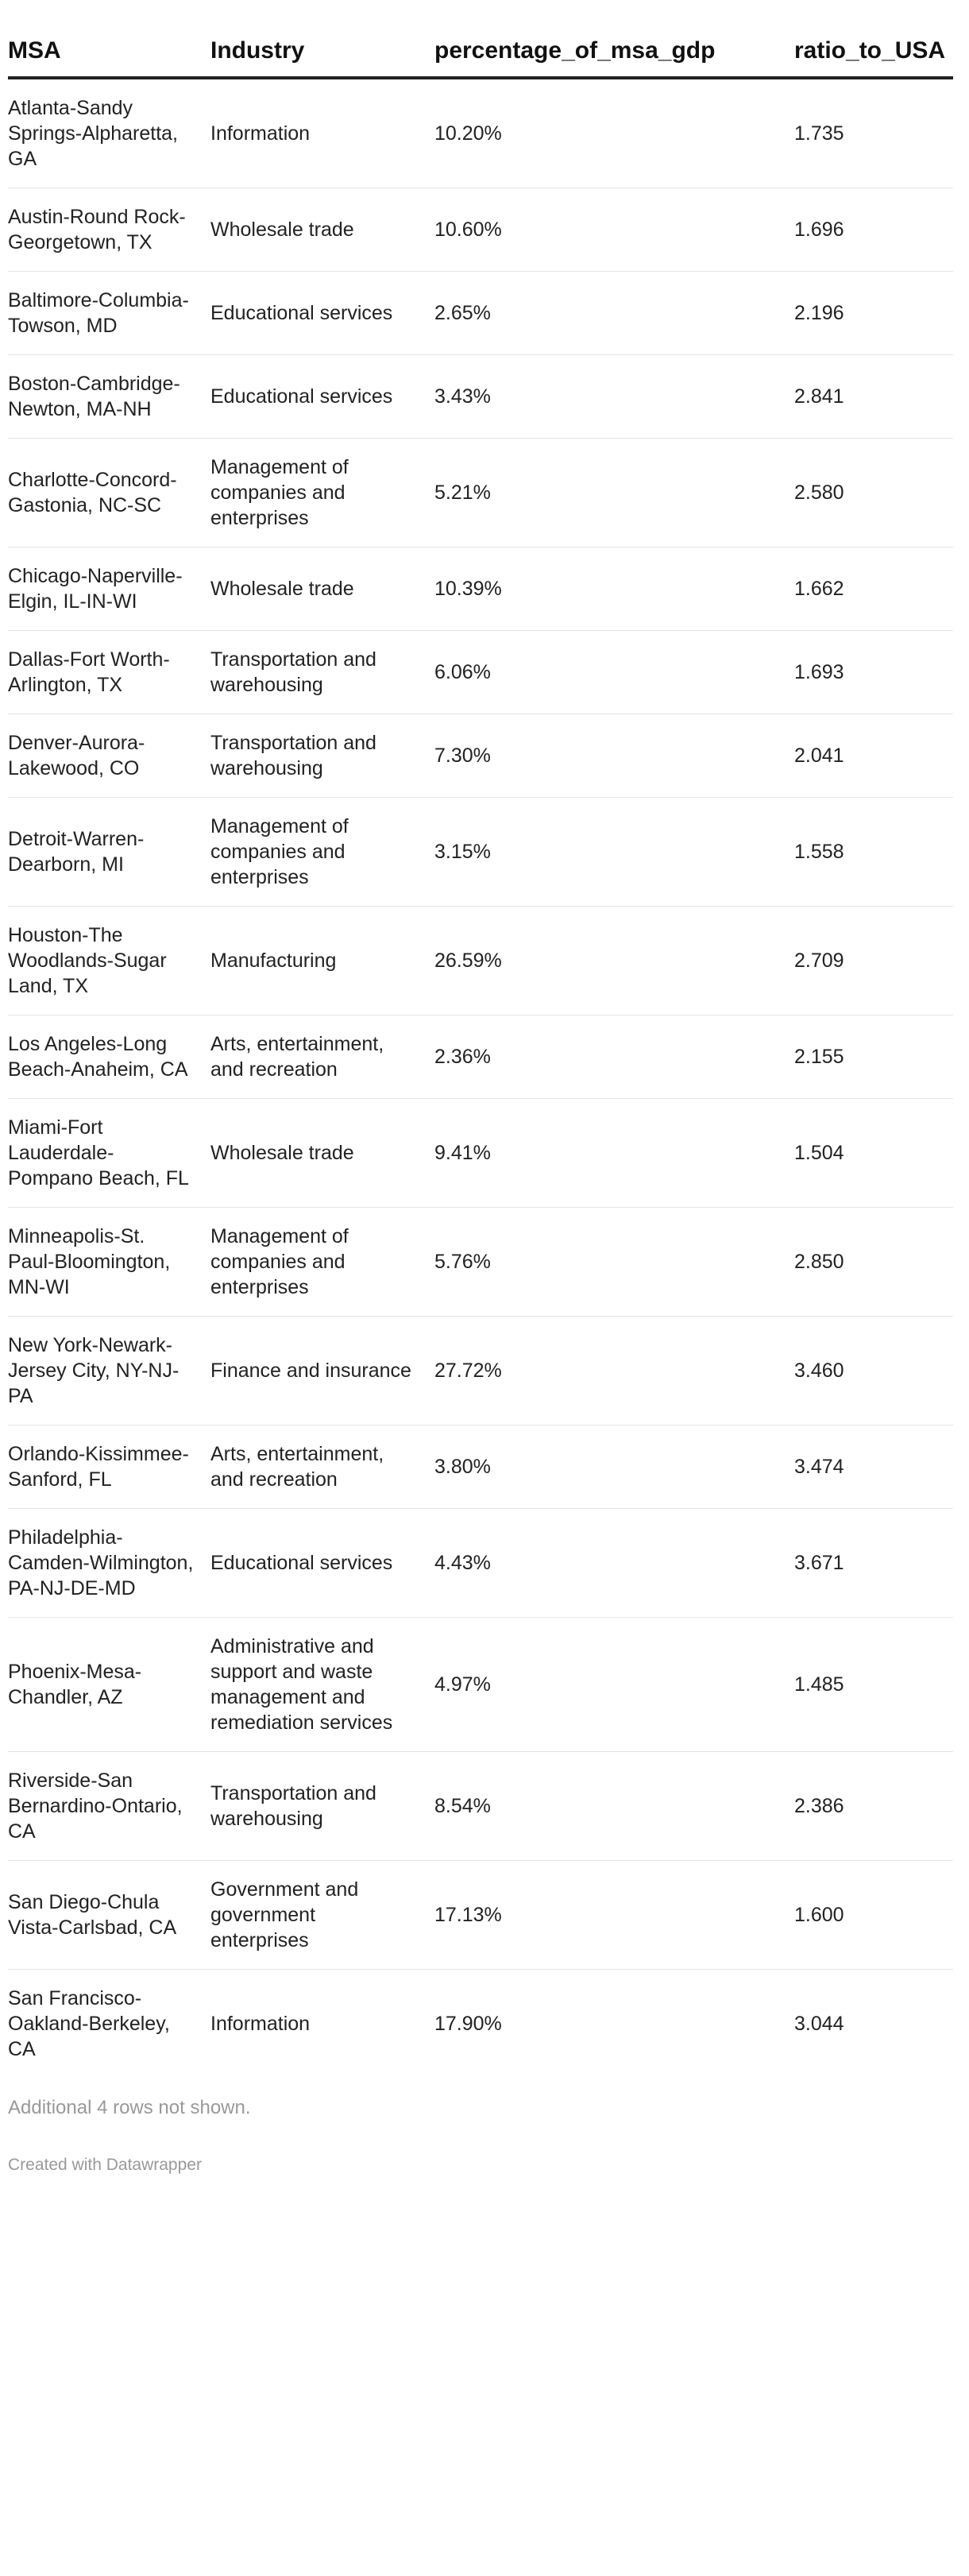 The height and width of the screenshot is (2576, 969). I want to click on ratio-cell: 1.504, so click(873, 1153).